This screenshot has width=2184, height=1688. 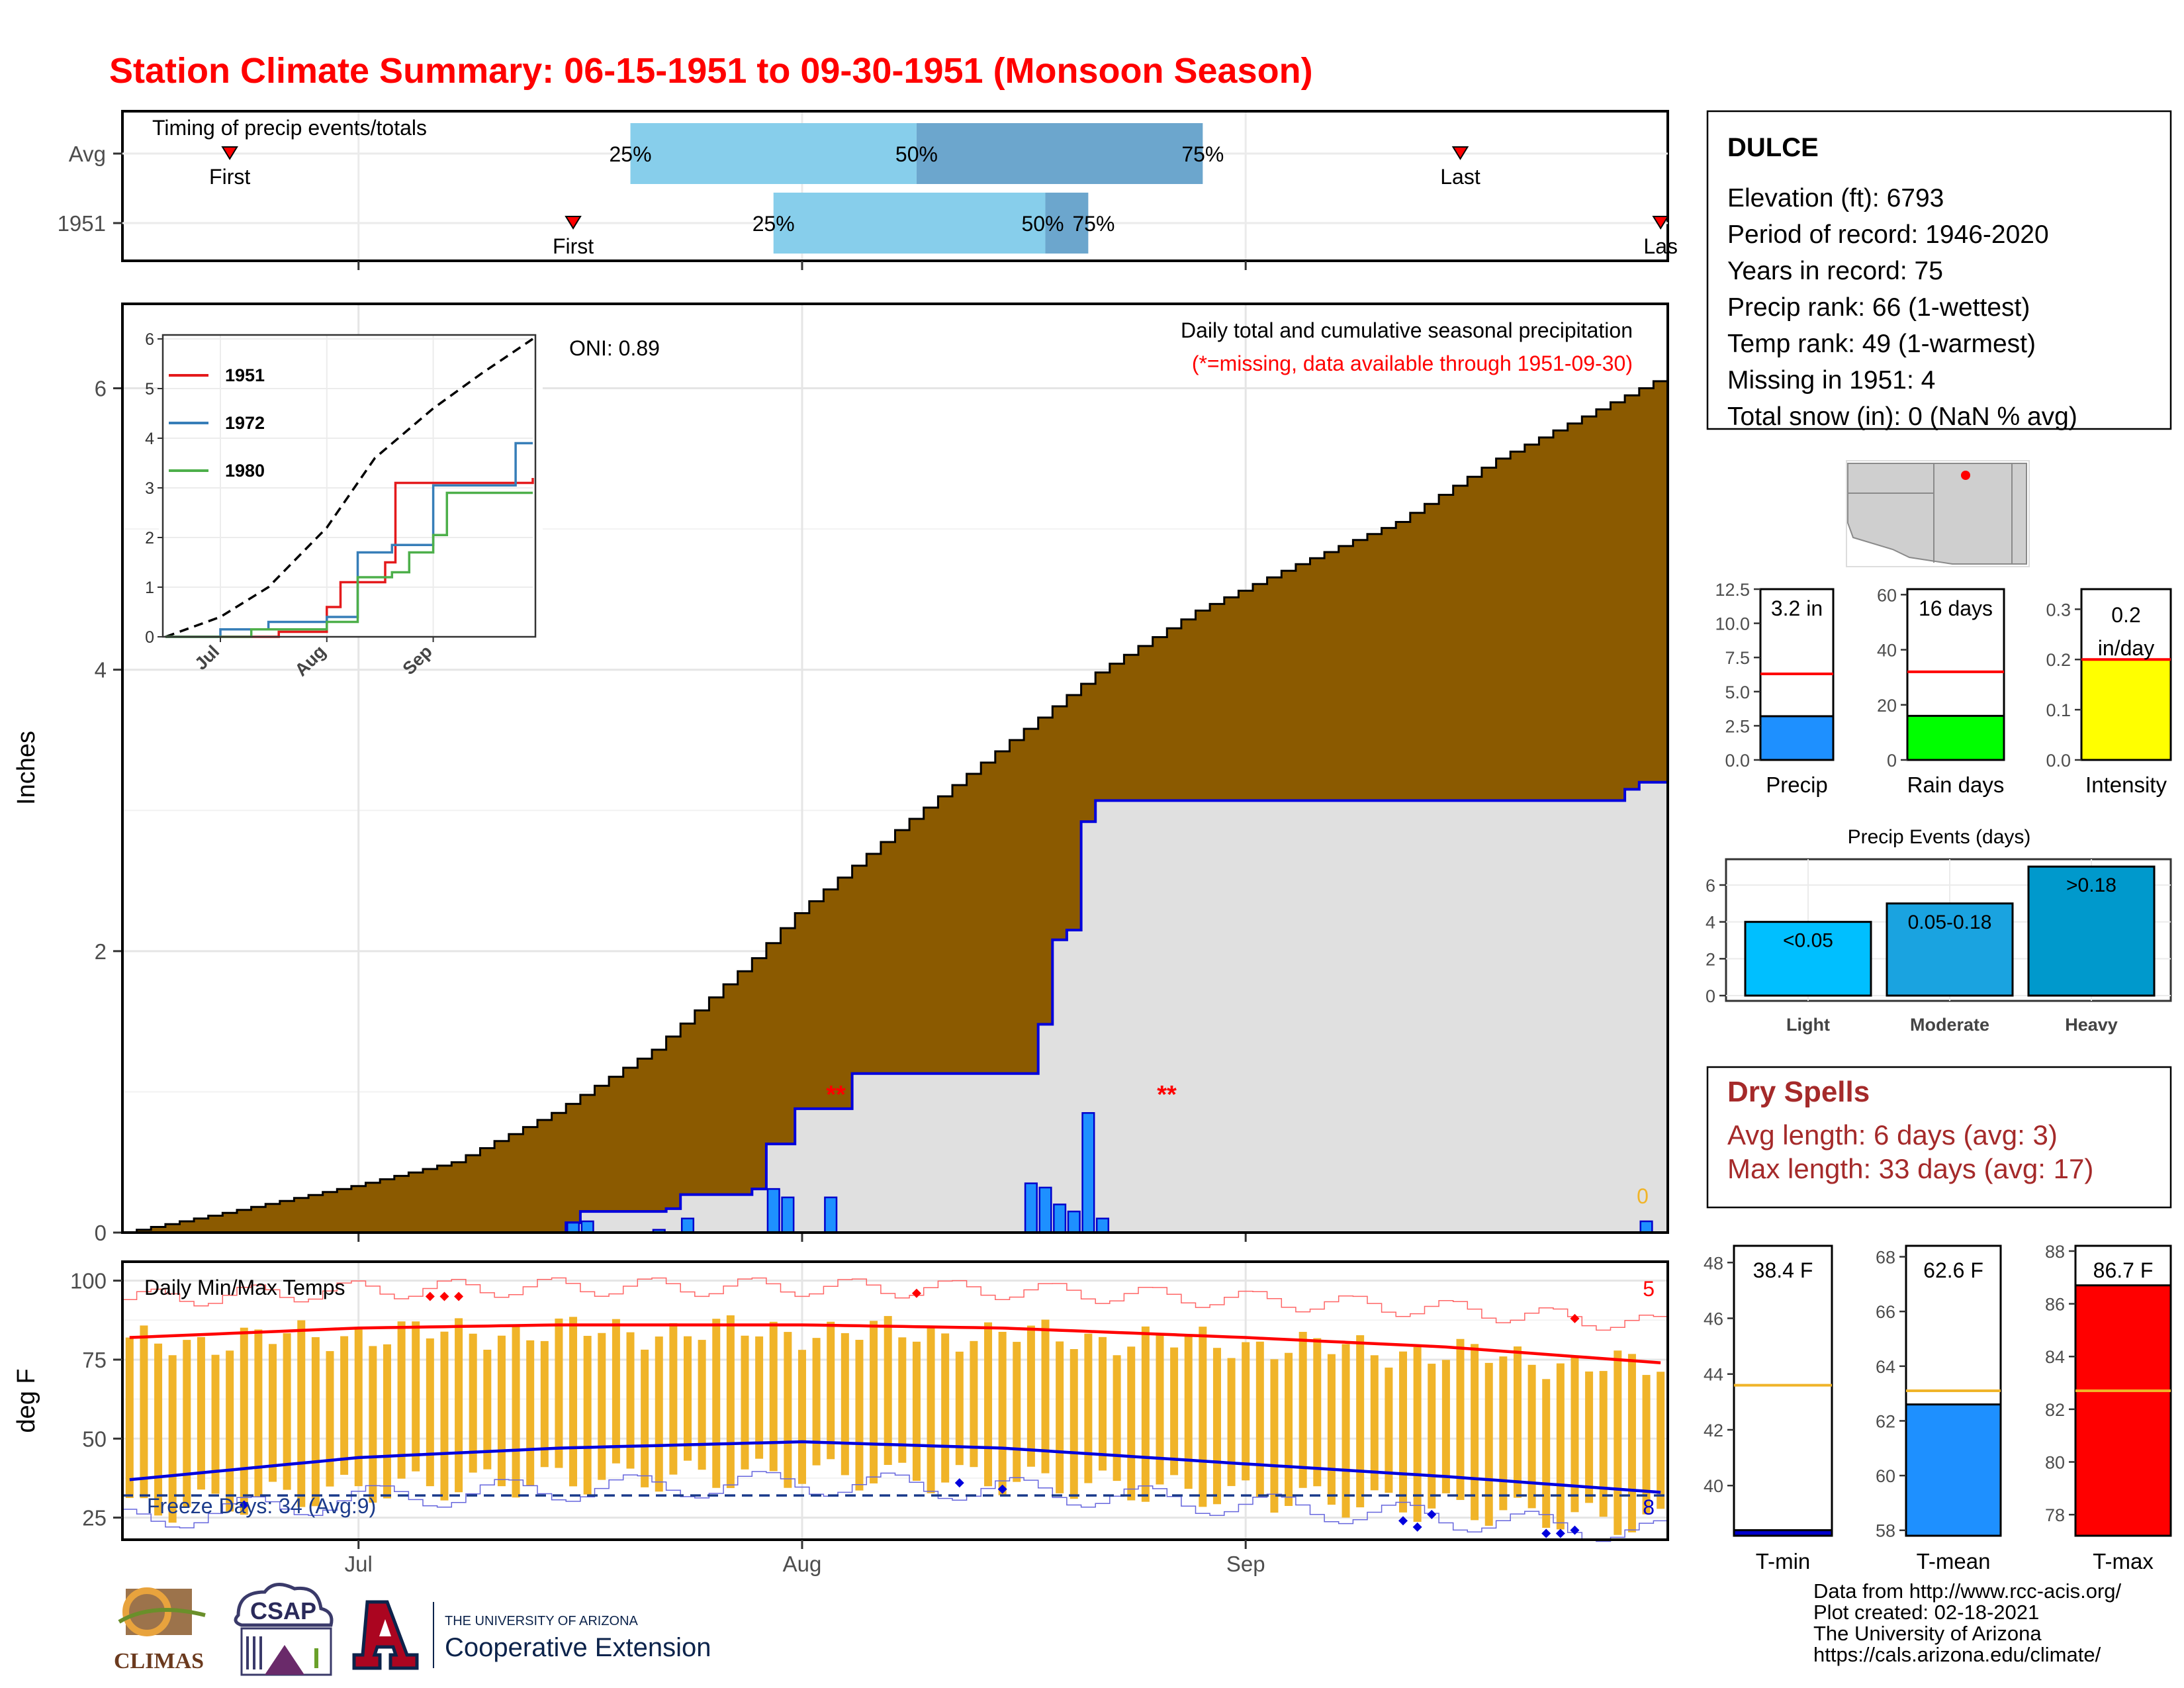 I want to click on precip-events-tick-label: 2, so click(x=1710, y=959).